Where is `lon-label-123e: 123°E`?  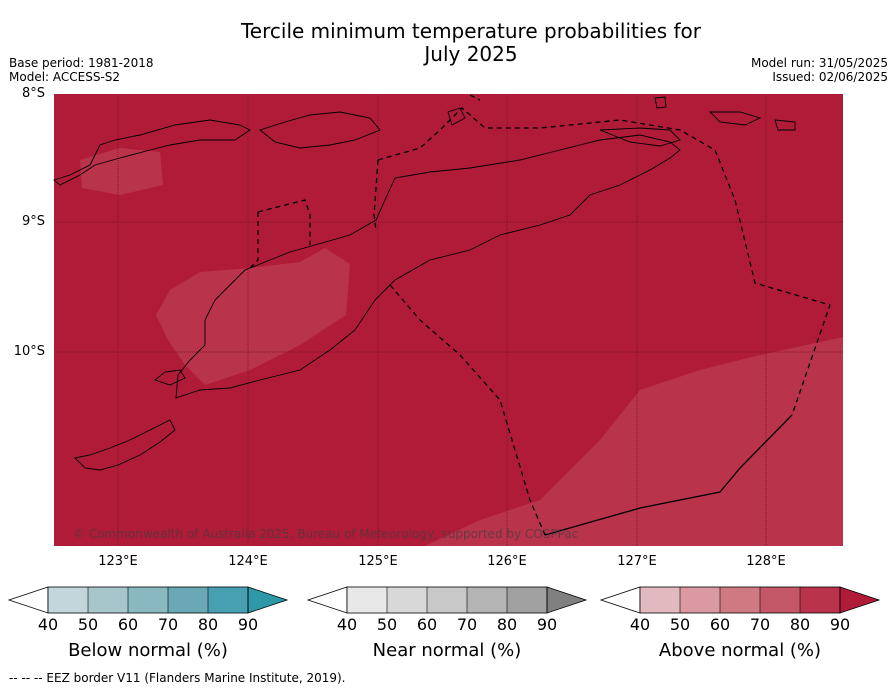
lon-label-123e: 123°E is located at coordinates (118, 561).